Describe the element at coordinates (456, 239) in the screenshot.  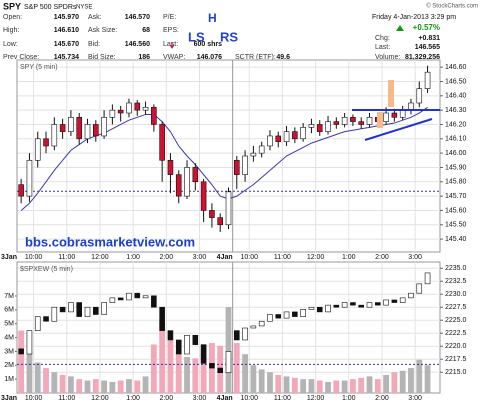
I see `y-tick-label: 145.40` at that location.